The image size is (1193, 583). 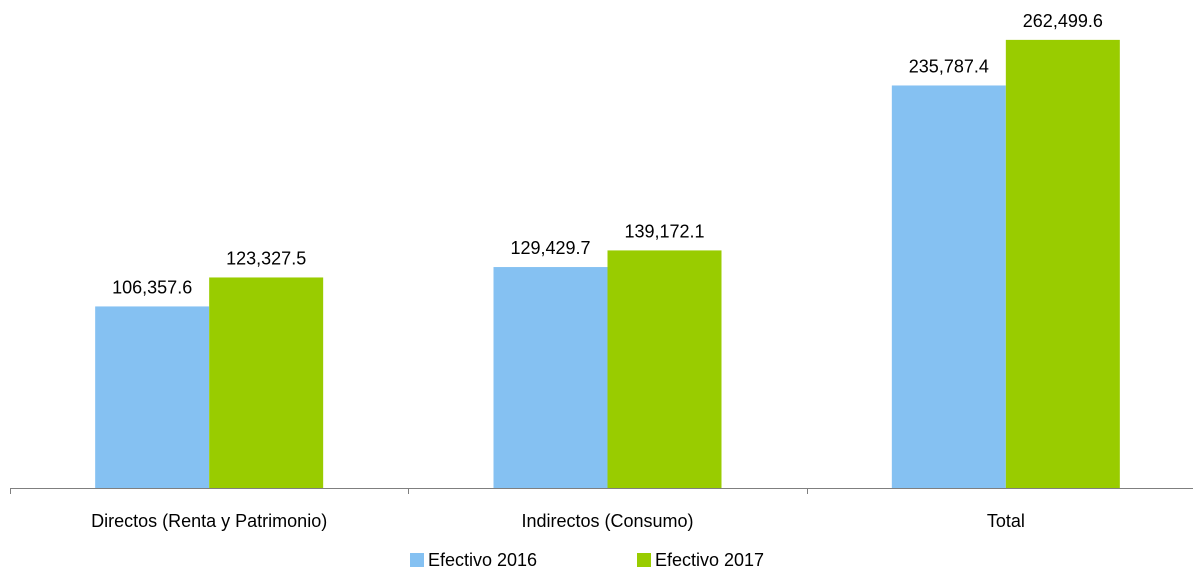 What do you see at coordinates (417, 560) in the screenshot?
I see `legend-swatch-efectivo-2016` at bounding box center [417, 560].